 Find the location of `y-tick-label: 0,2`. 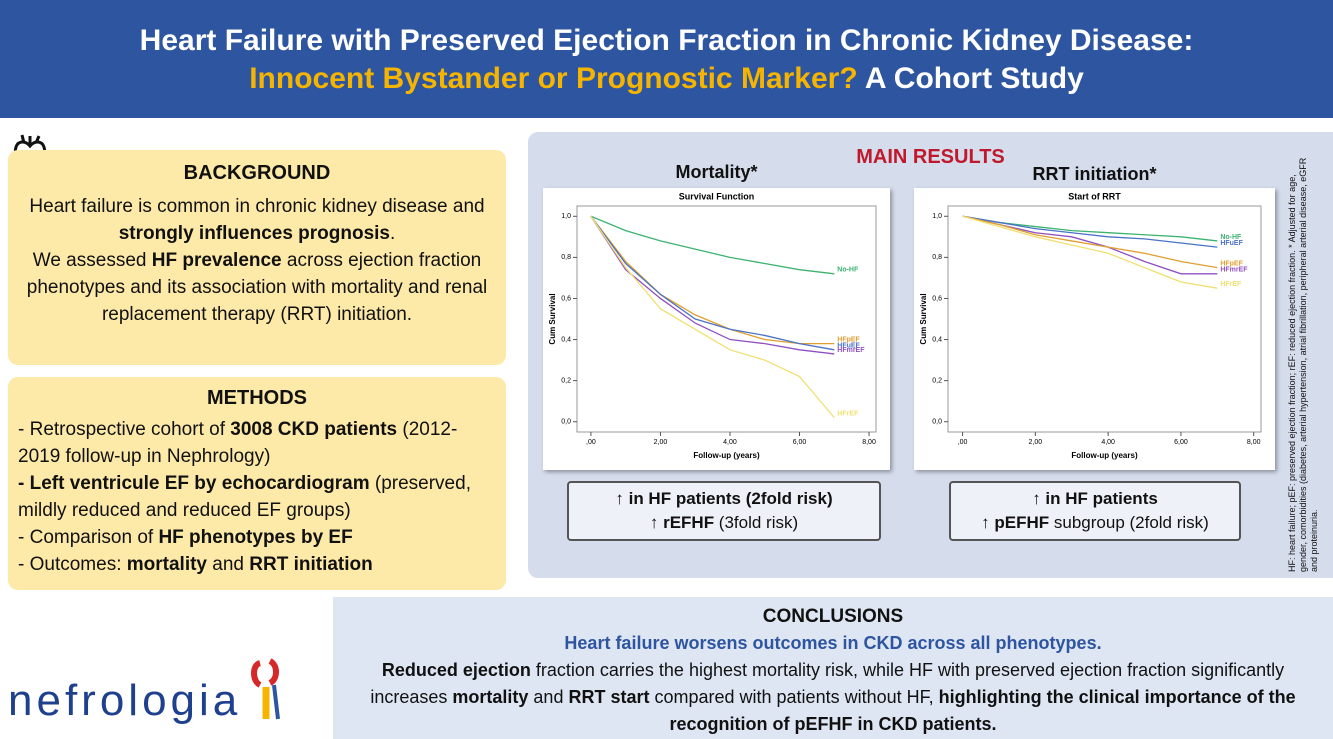

y-tick-label: 0,2 is located at coordinates (937, 380).